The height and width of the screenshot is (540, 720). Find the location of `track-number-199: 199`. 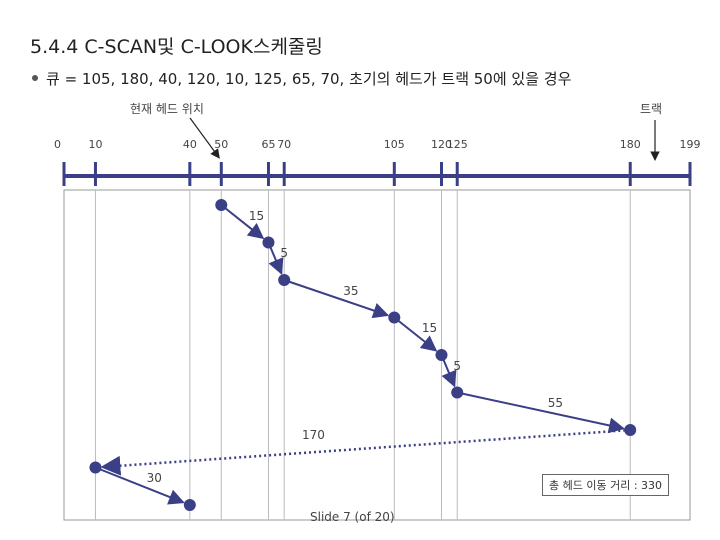

track-number-199: 199 is located at coordinates (690, 144).